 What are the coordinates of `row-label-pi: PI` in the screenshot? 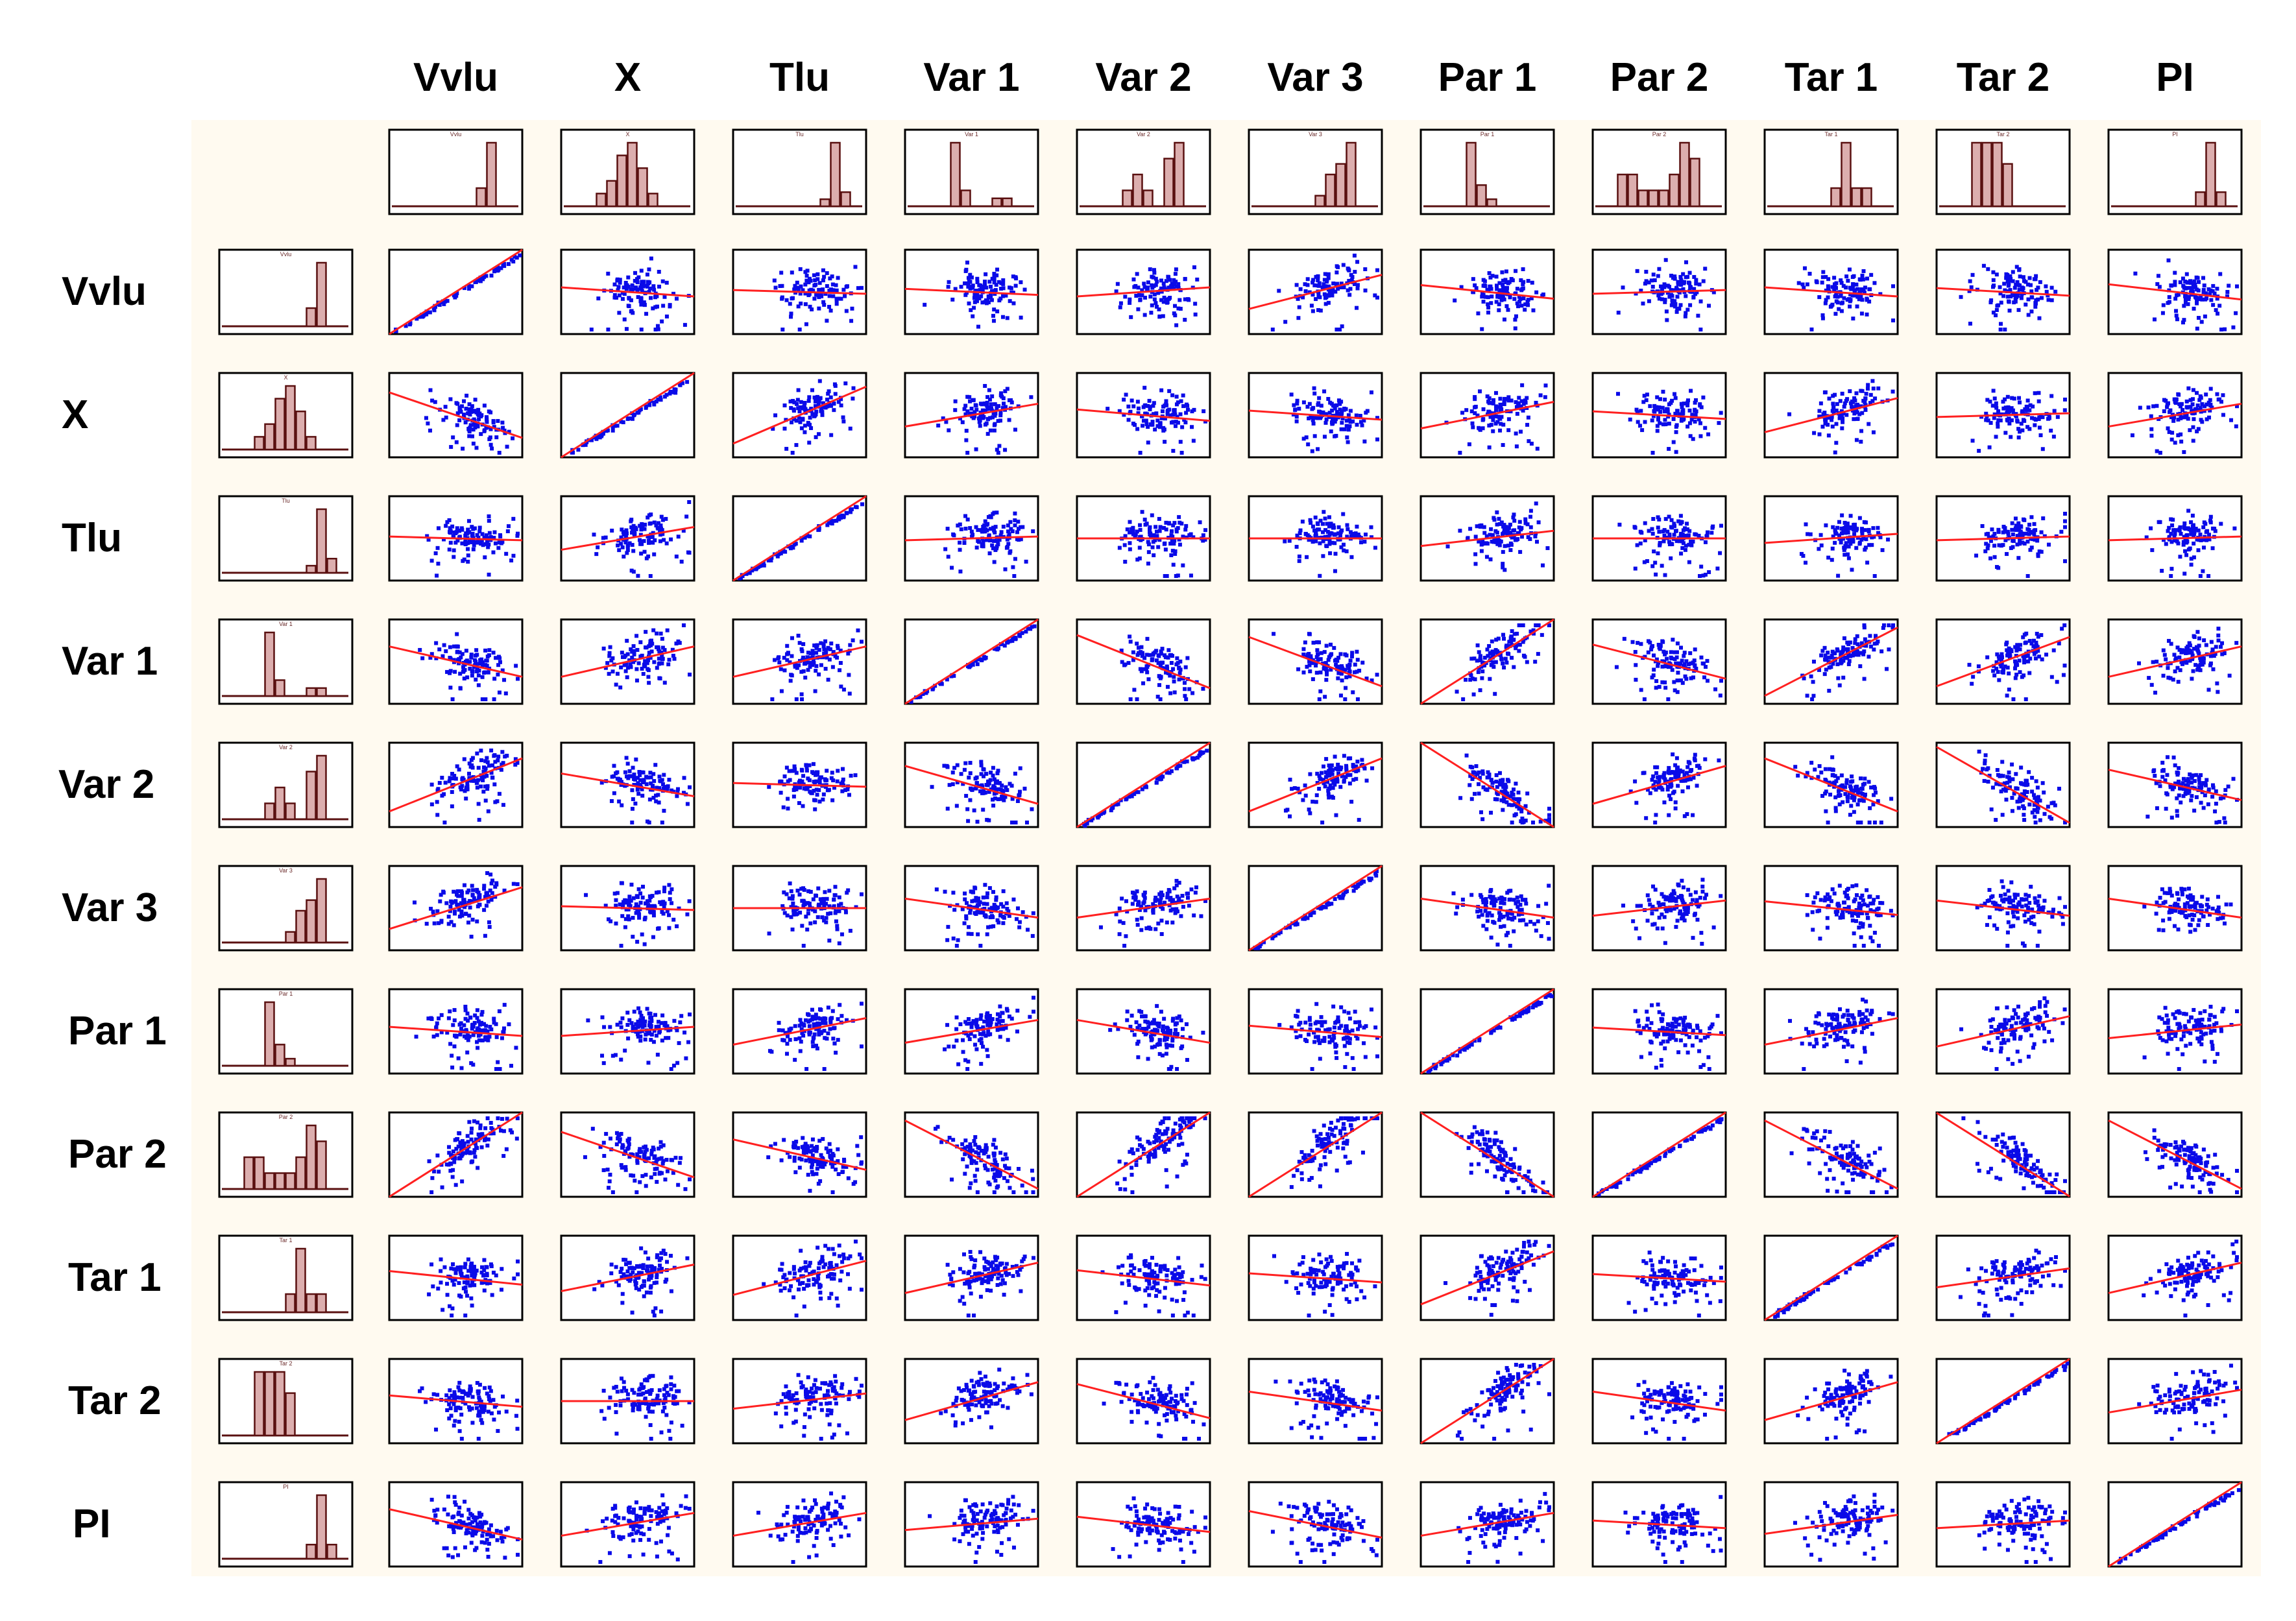 It's located at (92, 1524).